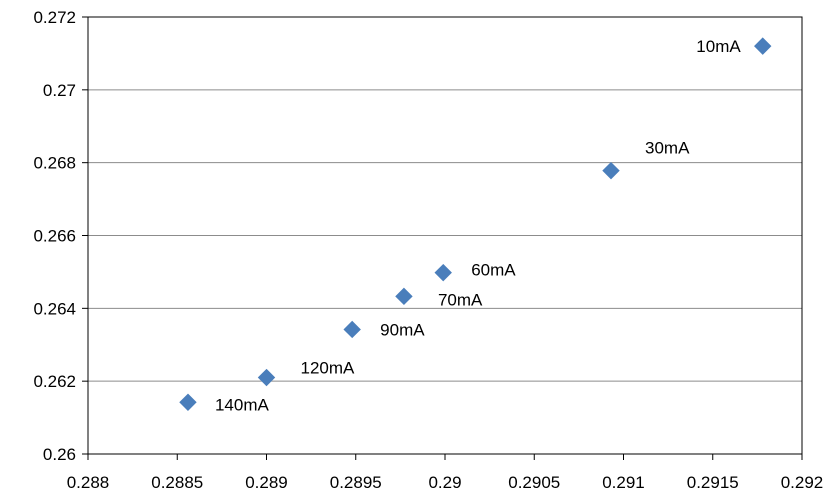 The image size is (832, 497). What do you see at coordinates (88, 482) in the screenshot?
I see `x-tick-label: 0.288` at bounding box center [88, 482].